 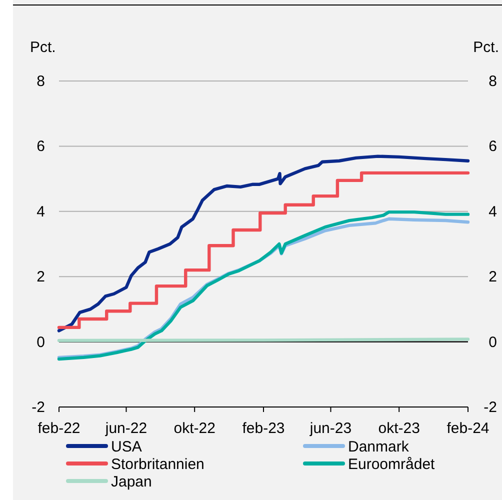 I want to click on y-tick-label: 4, so click(x=40, y=211).